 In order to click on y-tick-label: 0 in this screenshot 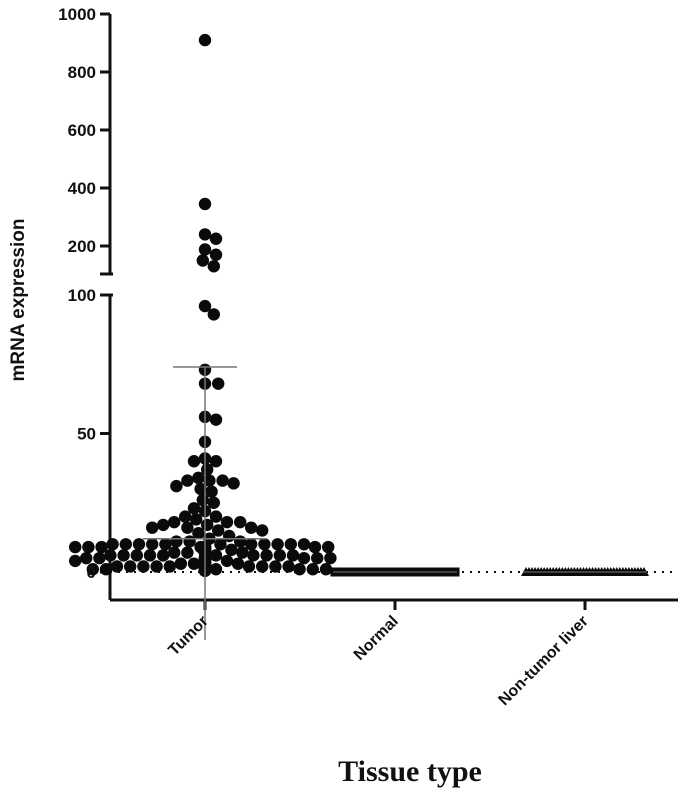, I will do `click(91, 572)`.